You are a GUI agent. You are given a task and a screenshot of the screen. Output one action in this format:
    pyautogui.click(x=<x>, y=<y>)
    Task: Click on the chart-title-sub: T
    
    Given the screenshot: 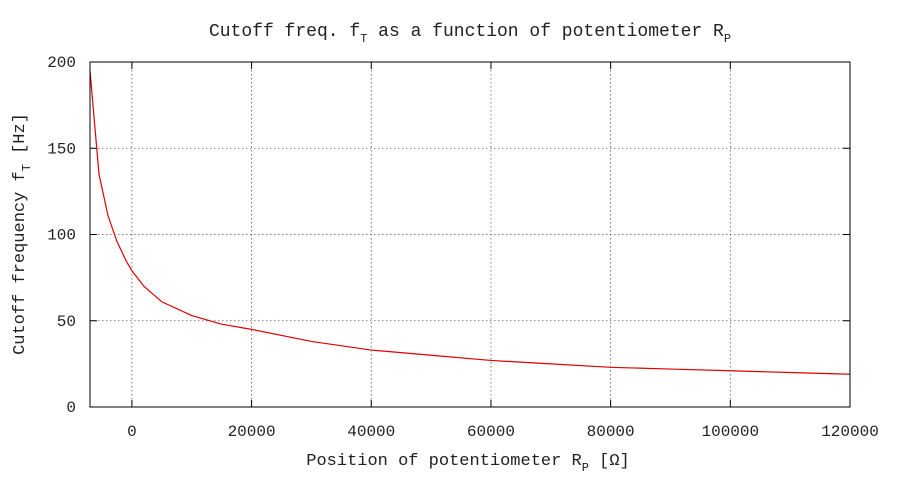 What is the action you would take?
    pyautogui.click(x=363, y=39)
    